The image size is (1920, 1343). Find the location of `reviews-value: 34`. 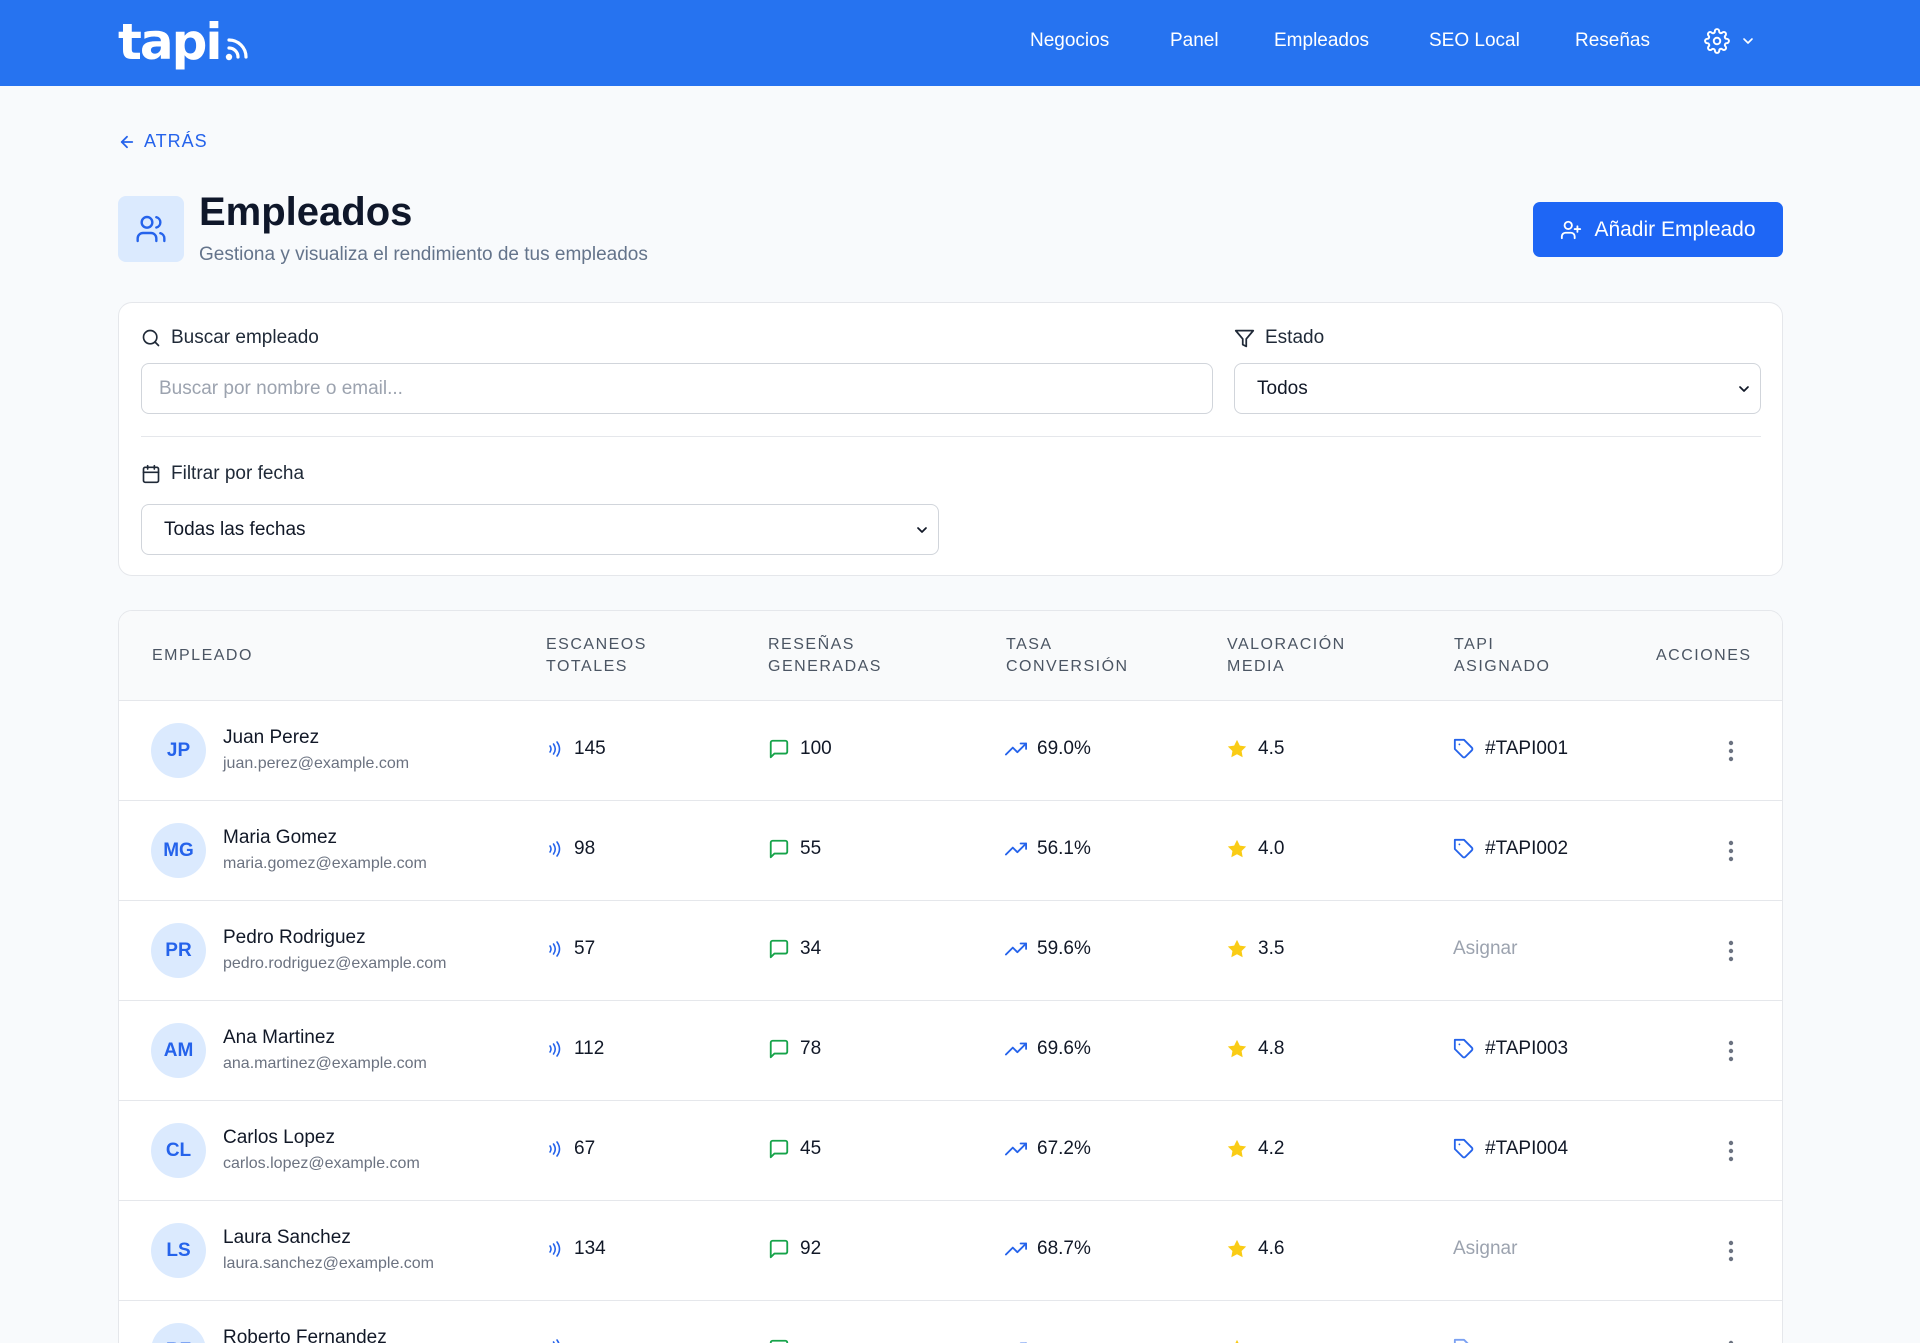

reviews-value: 34 is located at coordinates (811, 948).